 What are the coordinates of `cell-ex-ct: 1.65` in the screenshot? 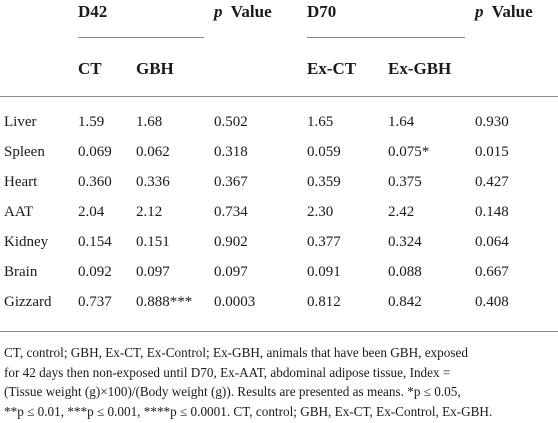 It's located at (320, 122).